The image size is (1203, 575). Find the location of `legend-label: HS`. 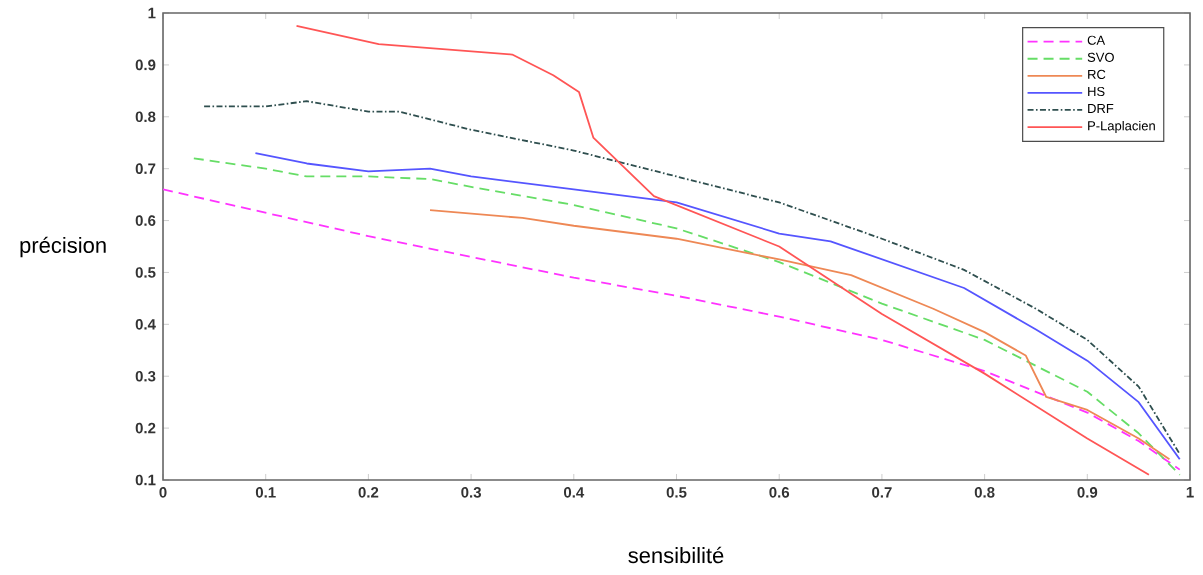

legend-label: HS is located at coordinates (1096, 91).